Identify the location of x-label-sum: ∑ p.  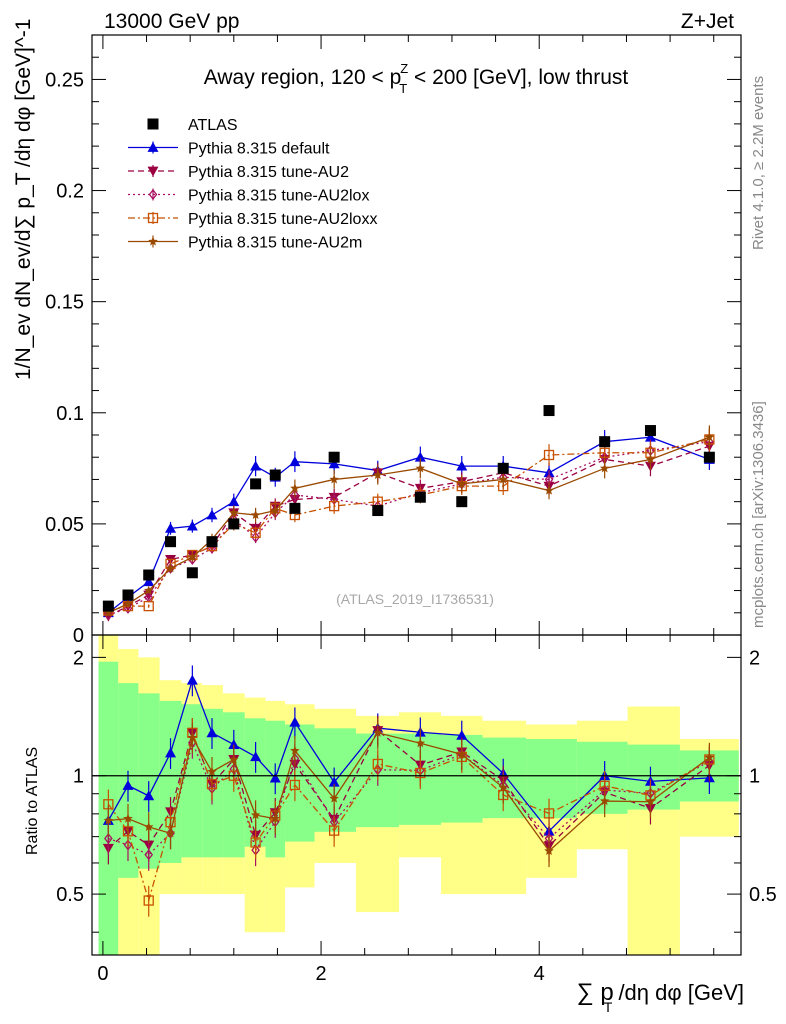
(595, 992).